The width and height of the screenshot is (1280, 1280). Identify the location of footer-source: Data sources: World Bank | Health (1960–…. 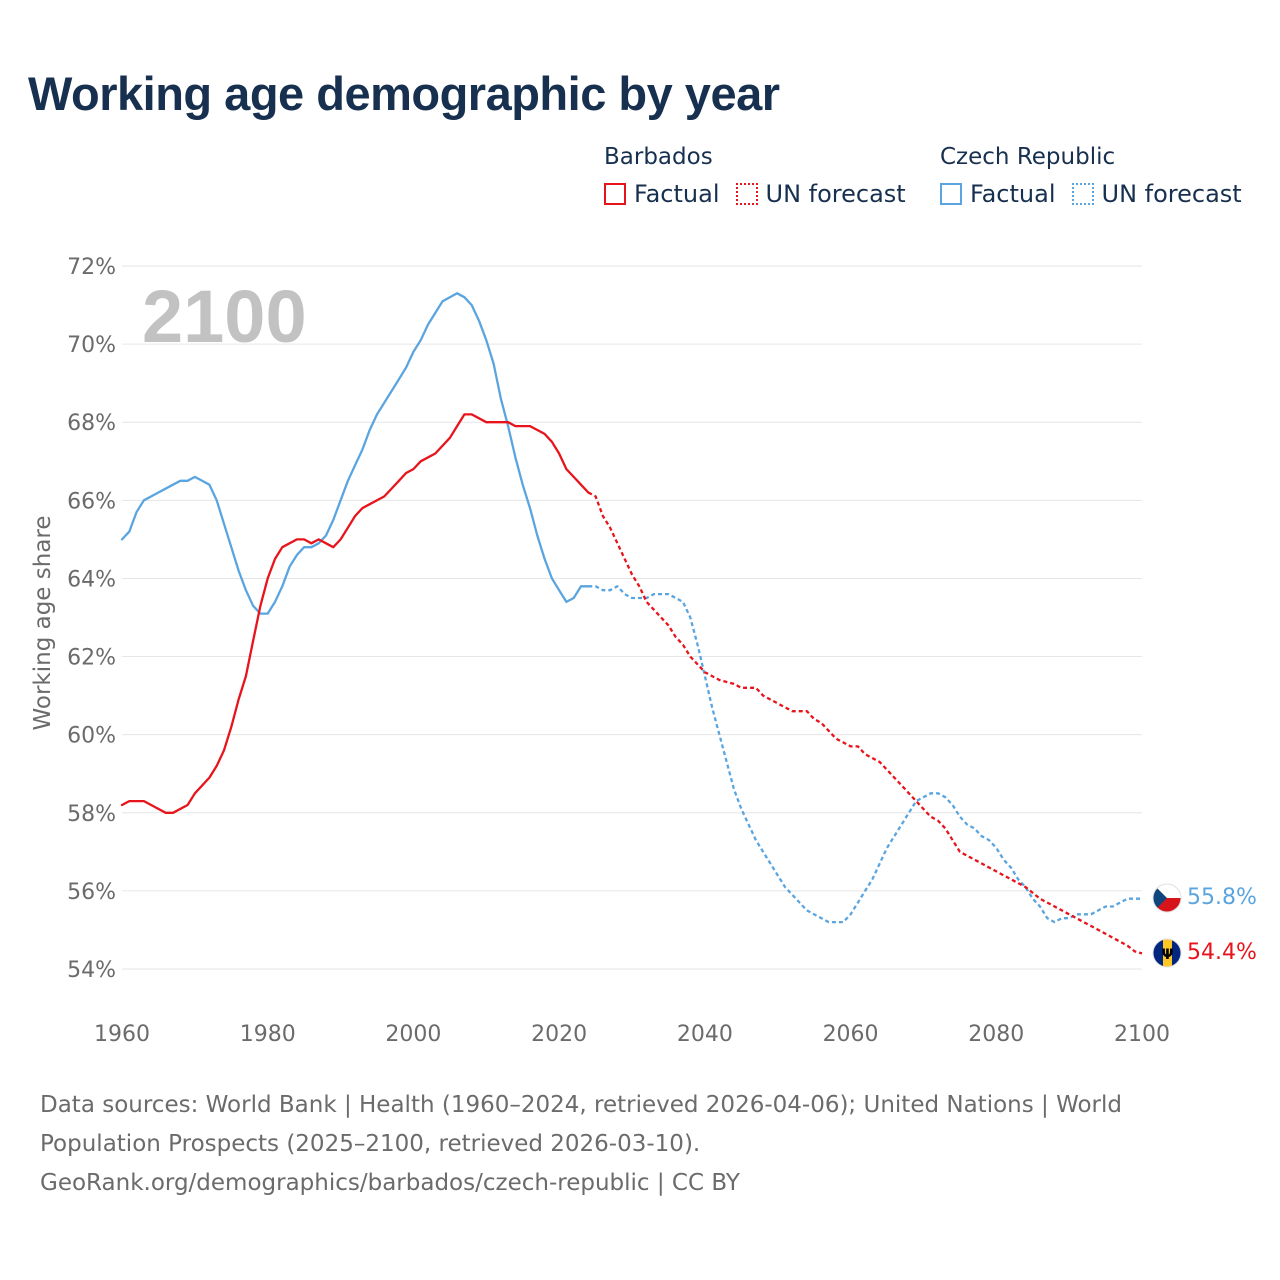
(640, 1144).